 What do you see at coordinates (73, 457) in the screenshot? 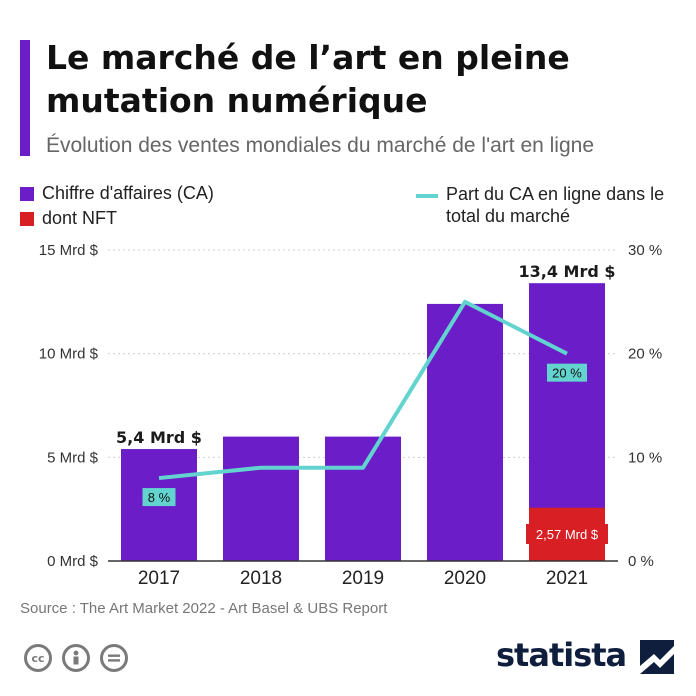
I see `y-left-tick-label: 5 Mrd $` at bounding box center [73, 457].